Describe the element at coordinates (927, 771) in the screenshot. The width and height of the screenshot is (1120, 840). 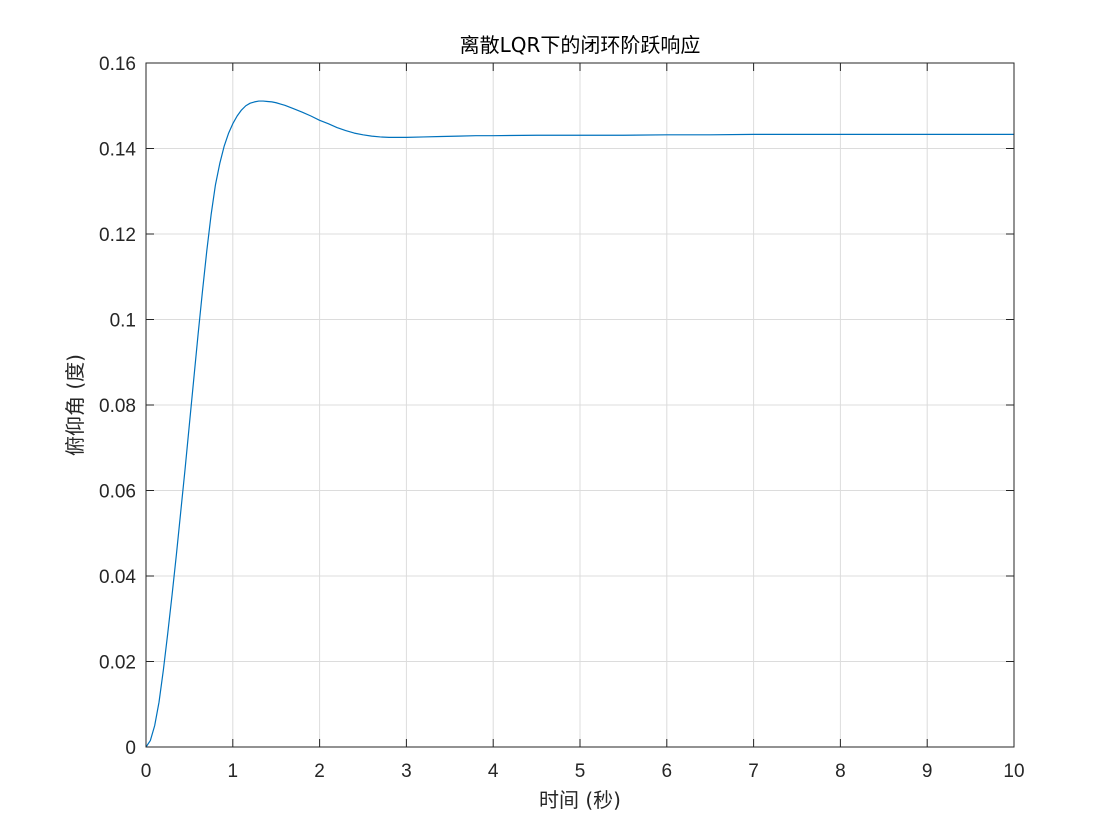
I see `x-tick-label: 9` at that location.